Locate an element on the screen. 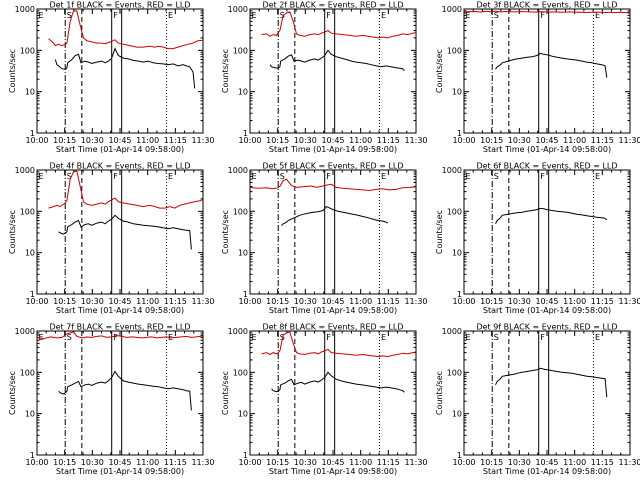 Image resolution: width=640 pixels, height=480 pixels. chart-title: Det 7f BLACK = Events, RED = LLD is located at coordinates (119, 327).